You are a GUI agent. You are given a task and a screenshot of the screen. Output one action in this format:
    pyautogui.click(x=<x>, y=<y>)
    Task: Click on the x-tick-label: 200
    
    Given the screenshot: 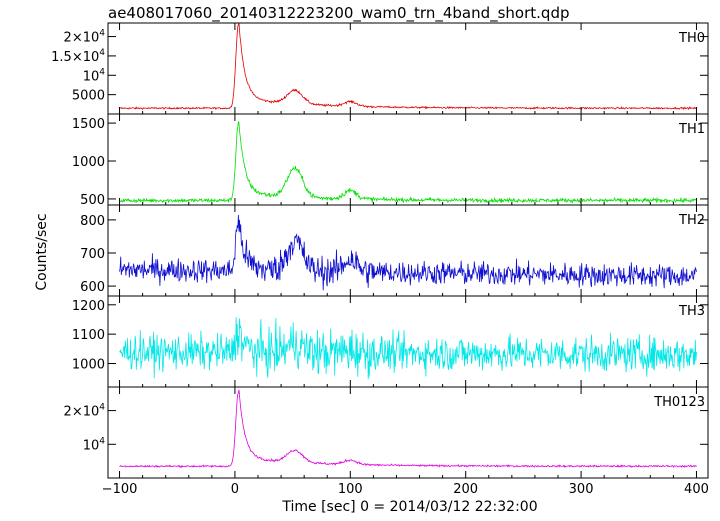 What is the action you would take?
    pyautogui.click(x=465, y=489)
    